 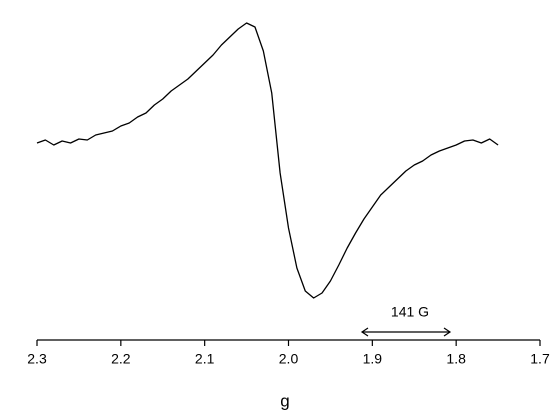 What do you see at coordinates (205, 359) in the screenshot?
I see `x-tick-label: 2.1` at bounding box center [205, 359].